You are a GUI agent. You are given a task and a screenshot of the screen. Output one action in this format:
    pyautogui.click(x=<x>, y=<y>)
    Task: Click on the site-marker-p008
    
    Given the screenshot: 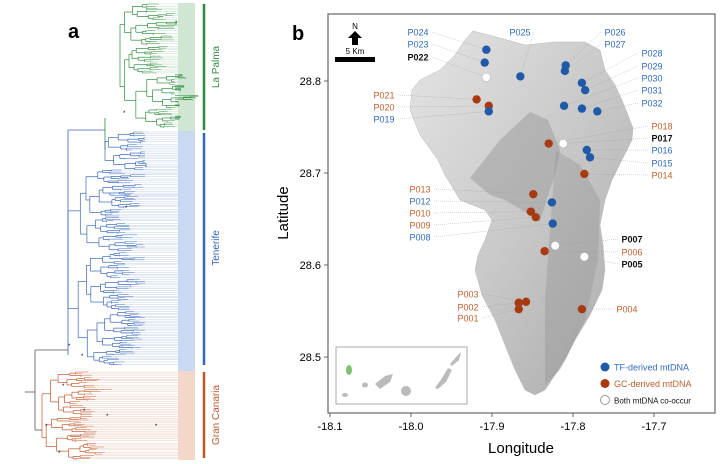 What is the action you would take?
    pyautogui.click(x=552, y=223)
    